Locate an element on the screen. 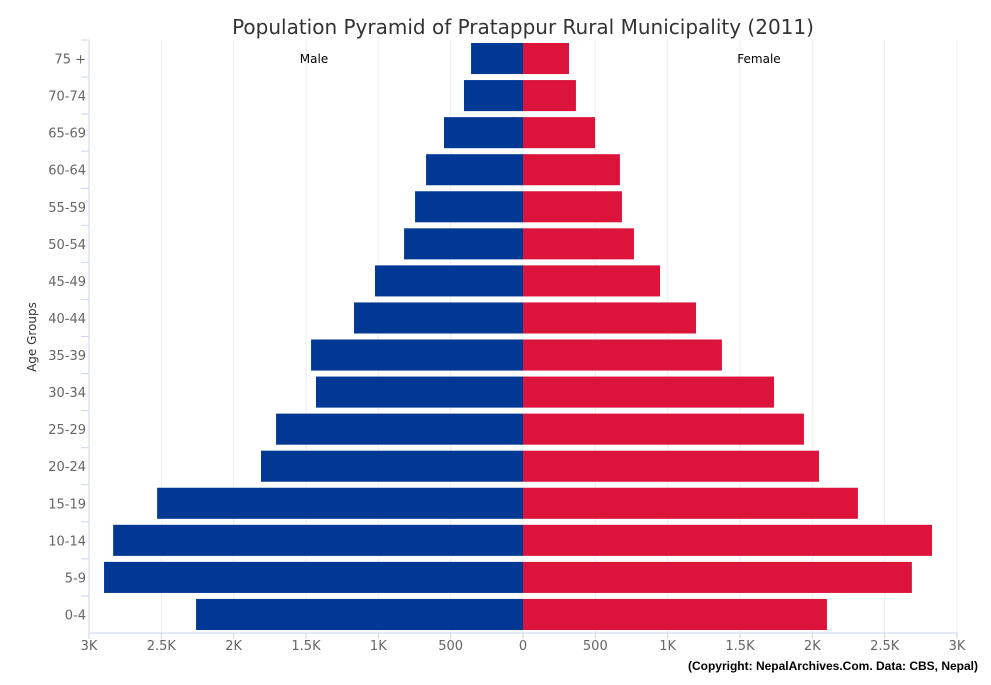  series-label-female: Female is located at coordinates (758, 59).